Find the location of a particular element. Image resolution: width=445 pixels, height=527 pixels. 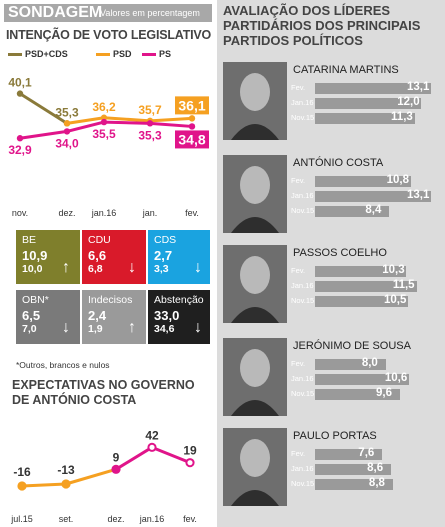

rating-row: Nov.15 9,6 is located at coordinates (368, 394).